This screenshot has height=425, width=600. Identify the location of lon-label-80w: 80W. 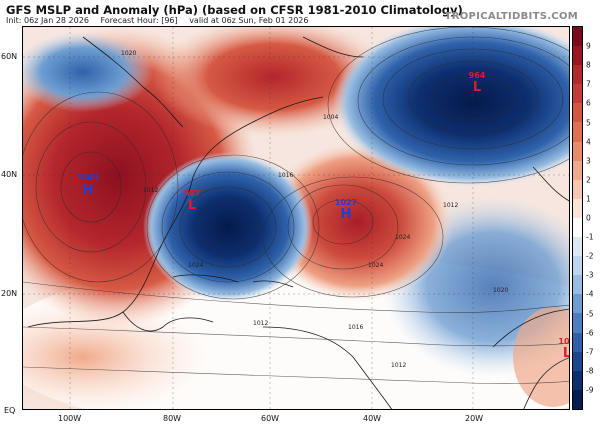
(172, 418).